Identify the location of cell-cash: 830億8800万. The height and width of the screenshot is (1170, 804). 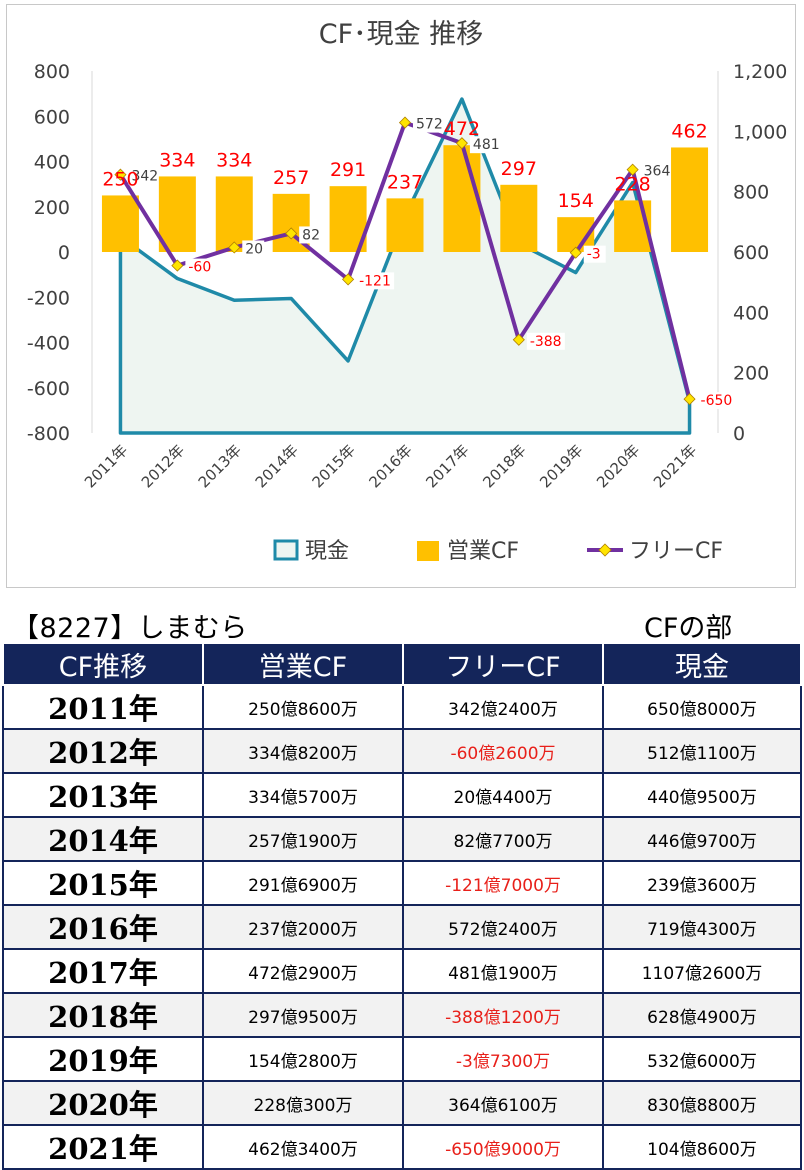
(702, 1103).